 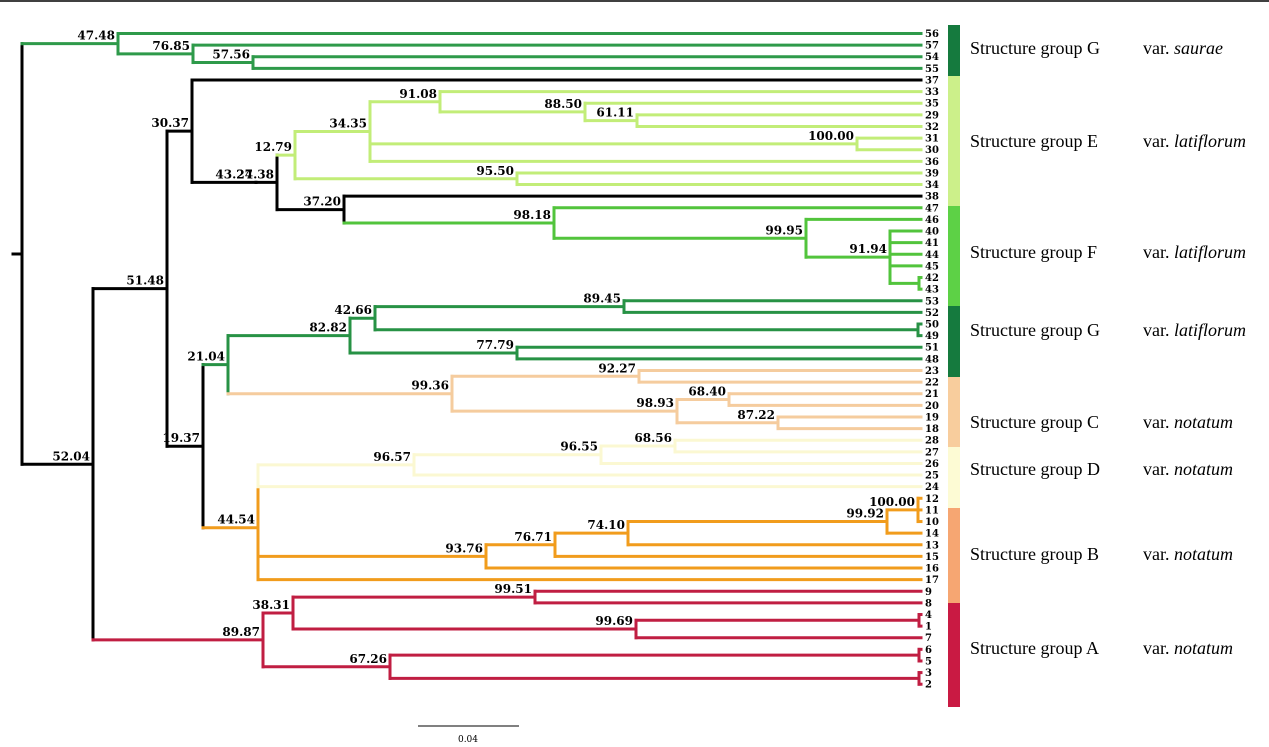 I want to click on tip-label: 37, so click(x=932, y=80).